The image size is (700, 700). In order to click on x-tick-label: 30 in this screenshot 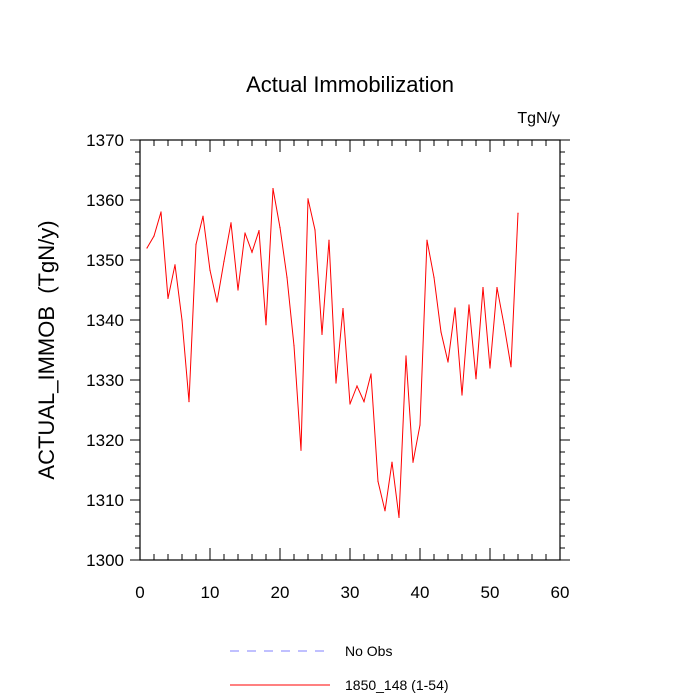, I will do `click(350, 592)`.